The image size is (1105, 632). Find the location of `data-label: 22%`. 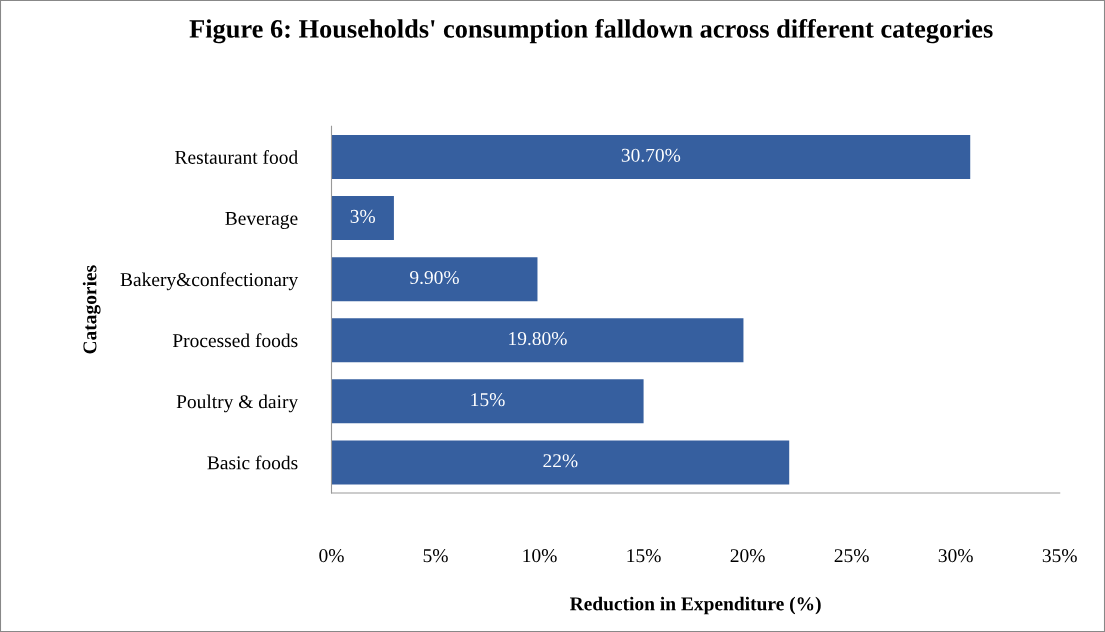

data-label: 22% is located at coordinates (560, 461).